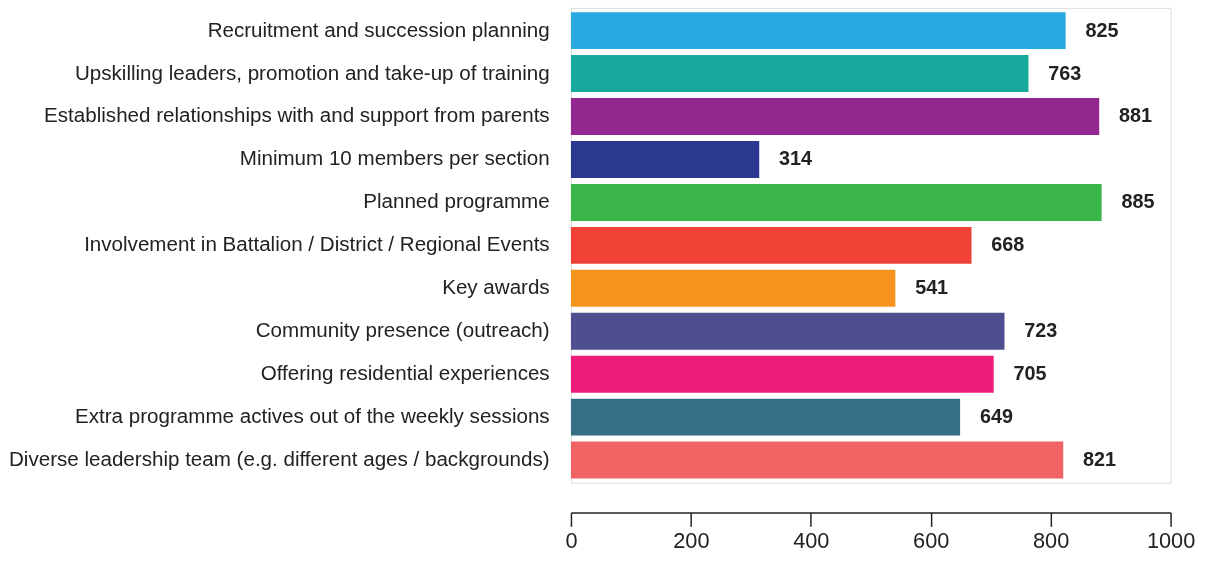  What do you see at coordinates (312, 72) in the screenshot?
I see `y-tick-label: Upskilling leaders, promotion and take-up of training` at bounding box center [312, 72].